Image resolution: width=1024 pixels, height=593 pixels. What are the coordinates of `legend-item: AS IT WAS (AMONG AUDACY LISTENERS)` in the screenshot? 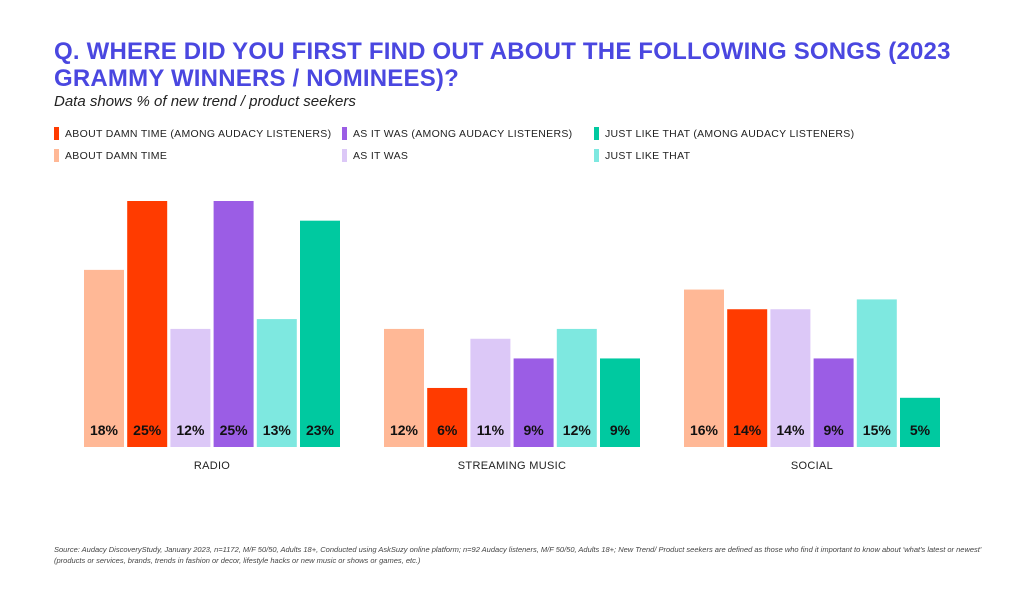 It's located at (457, 133).